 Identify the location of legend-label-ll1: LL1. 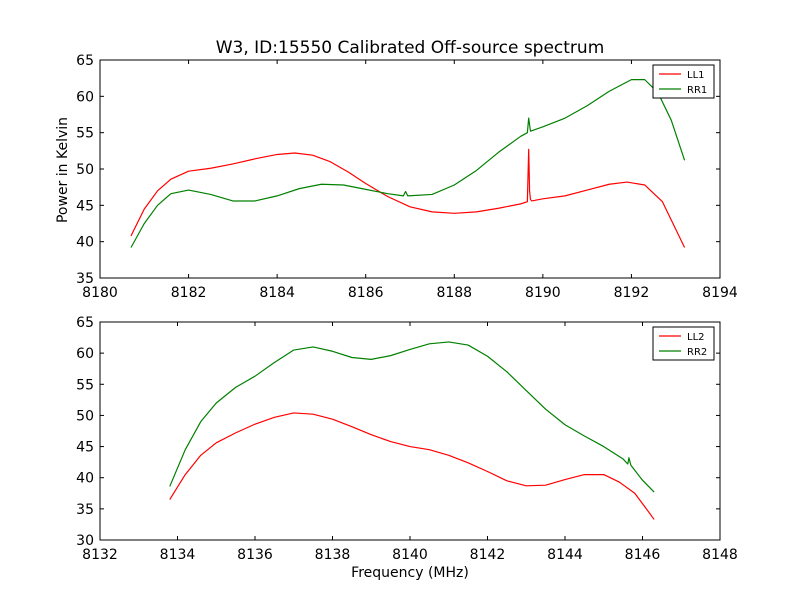
(696, 75).